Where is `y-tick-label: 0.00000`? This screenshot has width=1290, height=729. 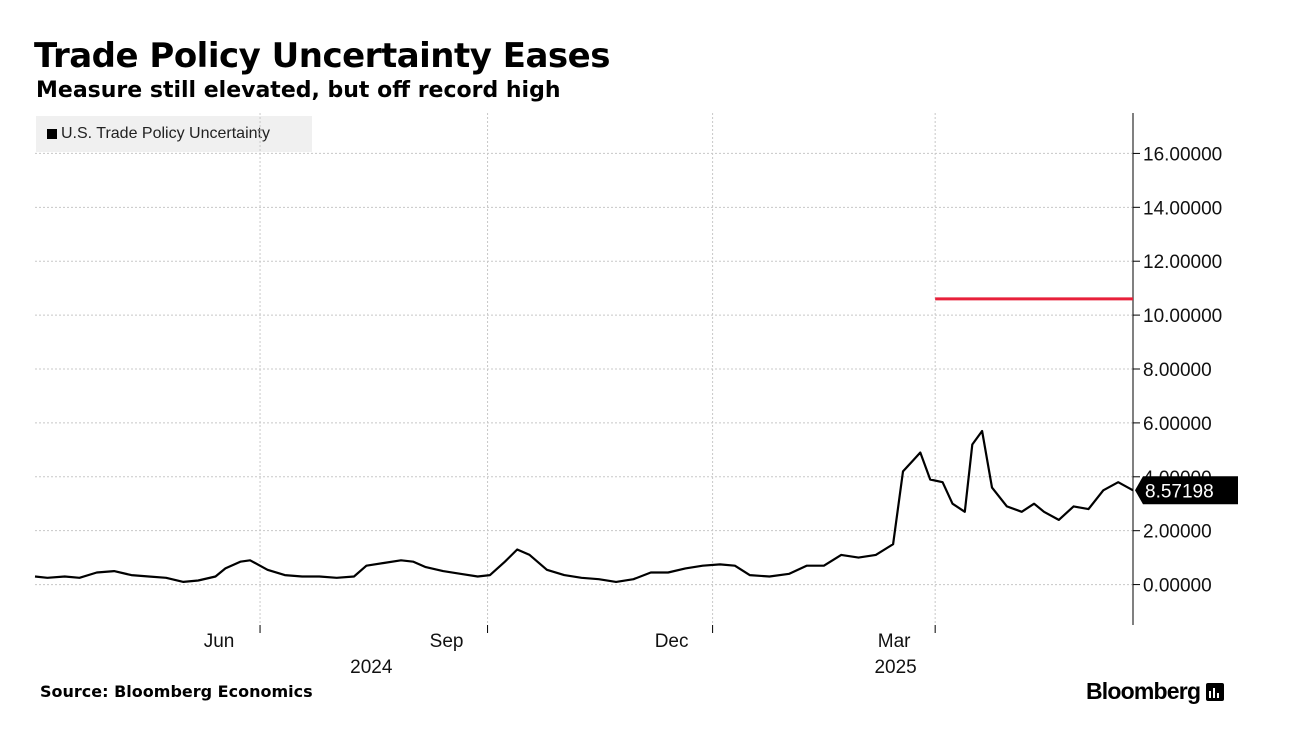
y-tick-label: 0.00000 is located at coordinates (1177, 586).